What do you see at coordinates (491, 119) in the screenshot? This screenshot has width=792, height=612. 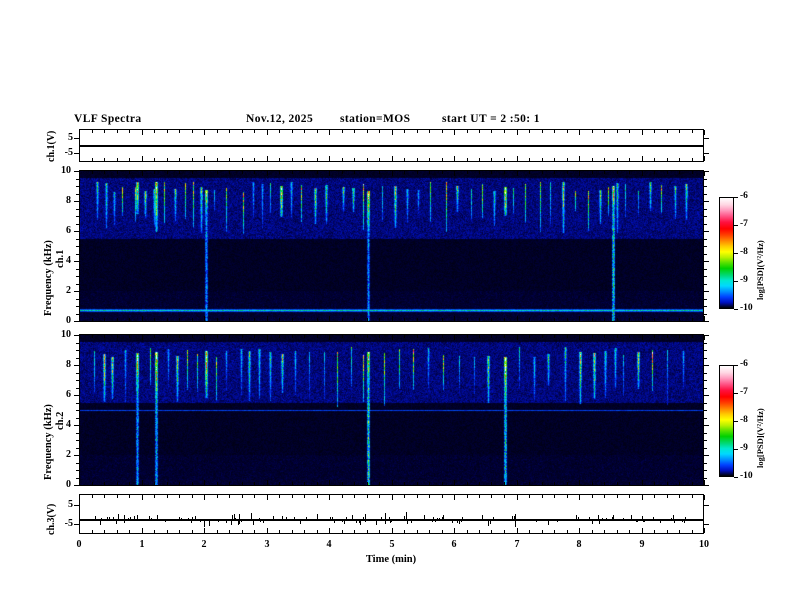 I see `start-ut-label: start UT = 2 :50: 1` at bounding box center [491, 119].